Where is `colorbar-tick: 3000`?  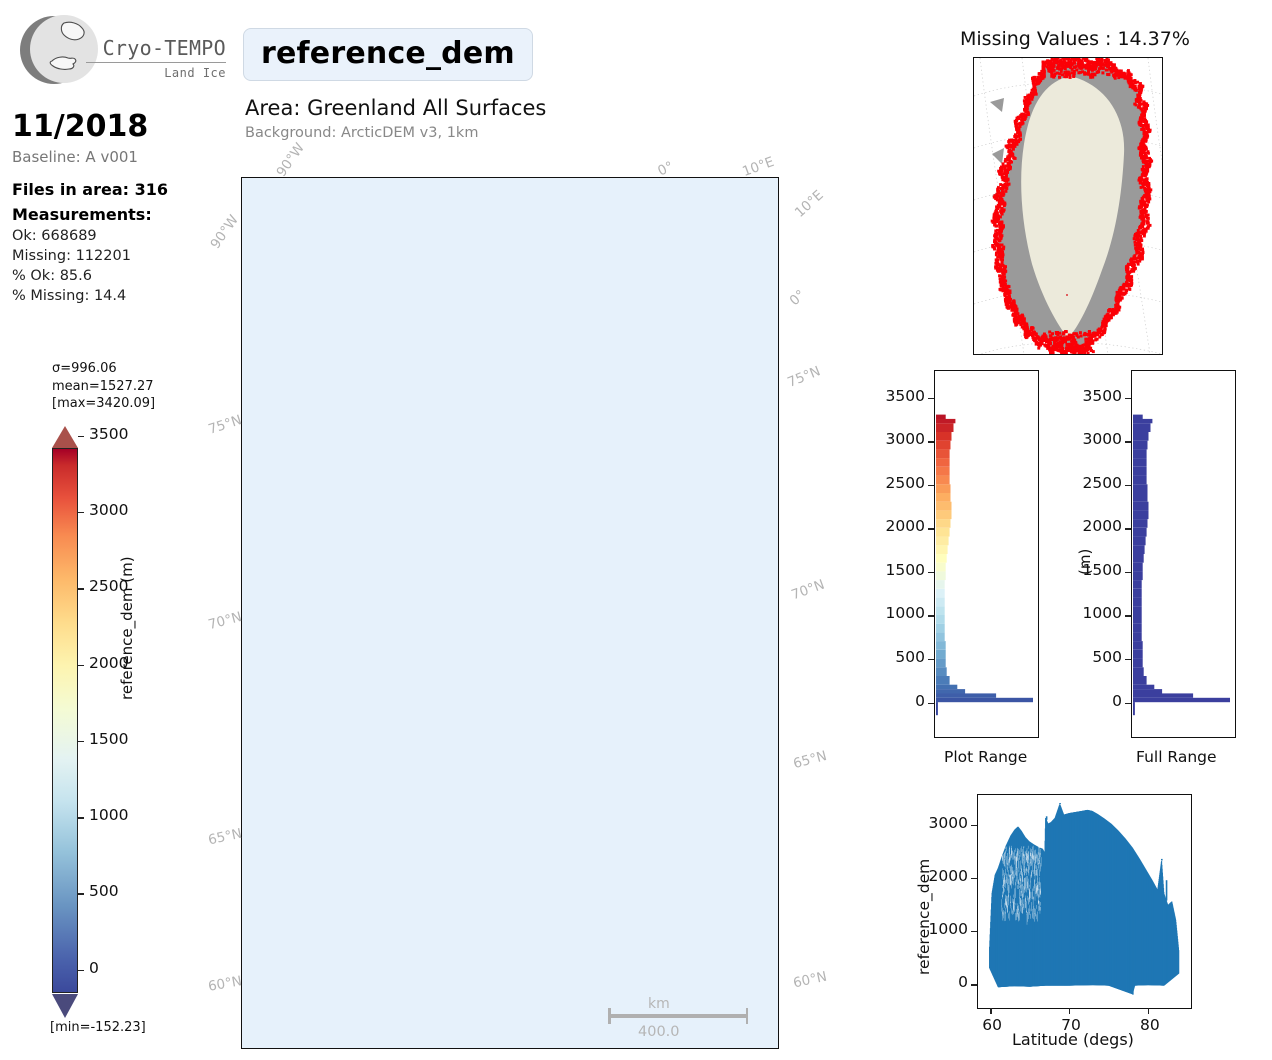
colorbar-tick: 3000 is located at coordinates (113, 510).